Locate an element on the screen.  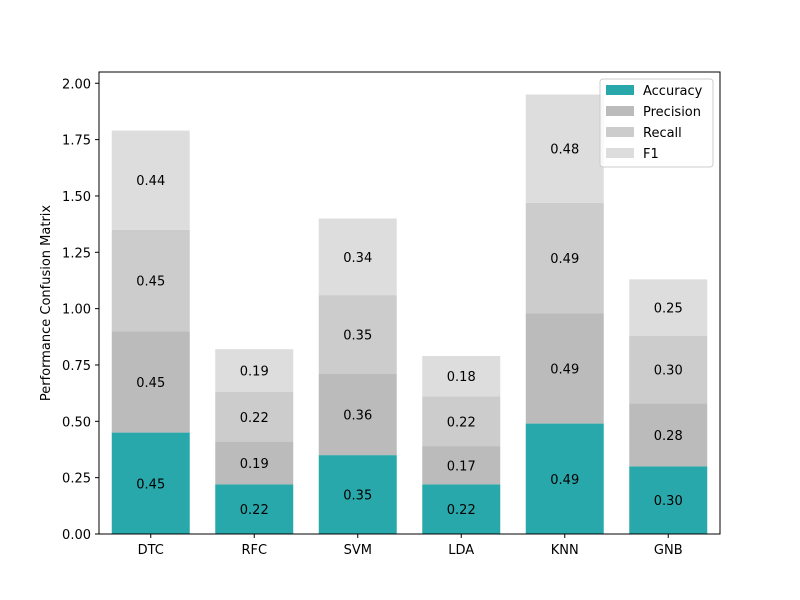
x-tick-label-knn: KNN is located at coordinates (565, 550).